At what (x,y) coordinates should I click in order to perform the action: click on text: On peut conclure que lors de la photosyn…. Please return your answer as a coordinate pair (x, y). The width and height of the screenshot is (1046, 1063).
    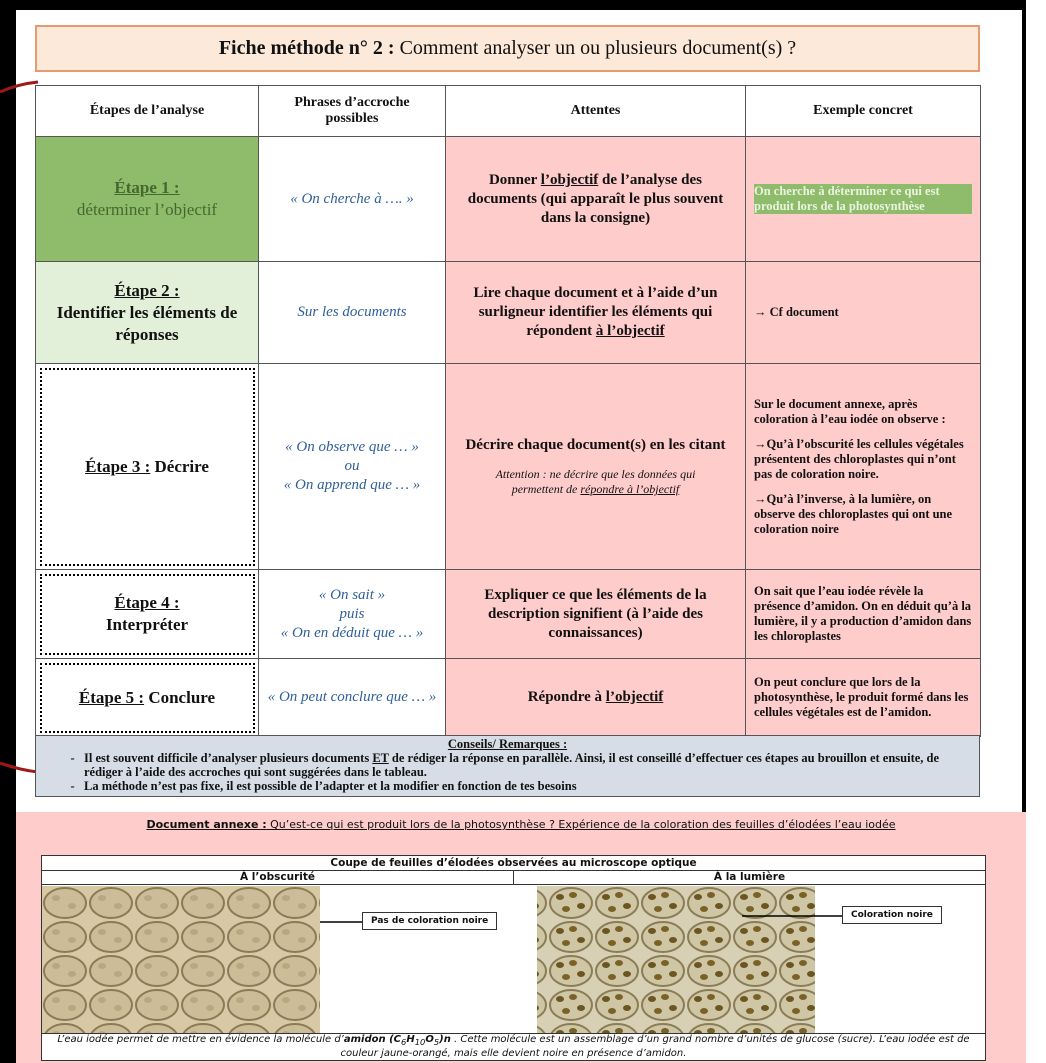
    Looking at the image, I should click on (861, 697).